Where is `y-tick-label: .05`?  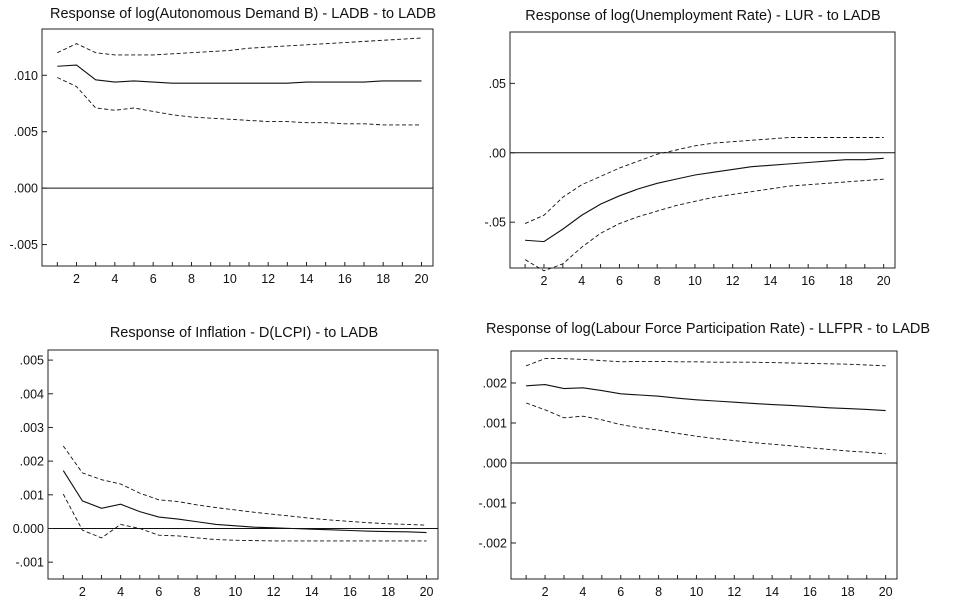 y-tick-label: .05 is located at coordinates (497, 84).